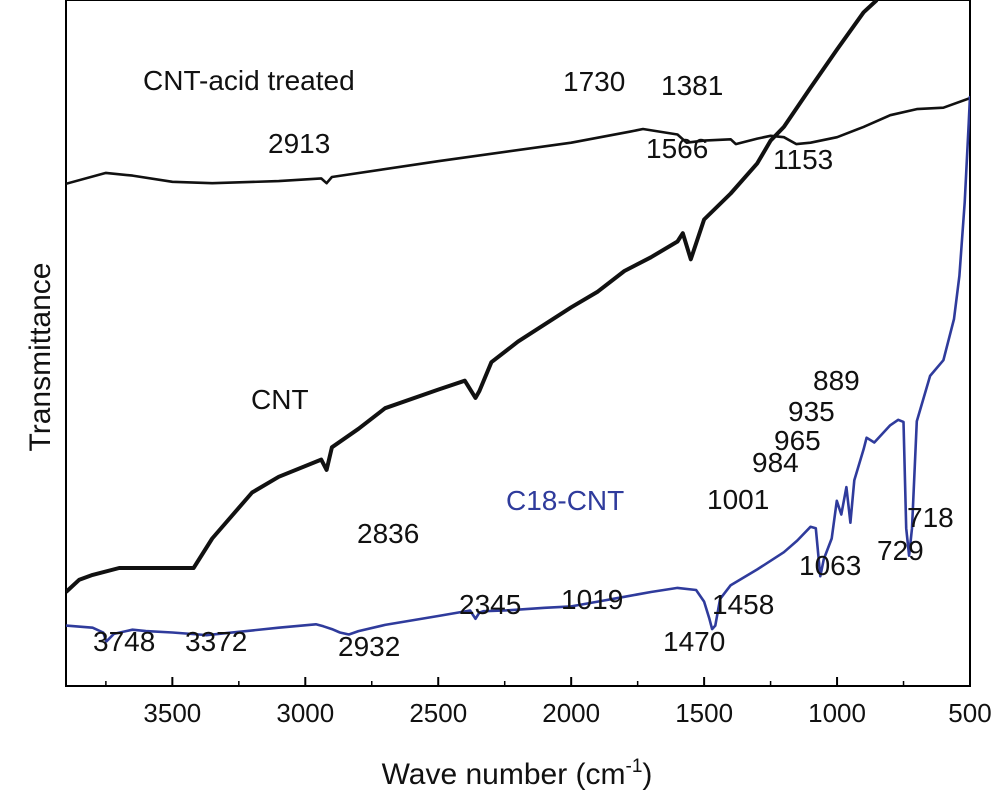  I want to click on x-tick-label-2500: 2500, so click(438, 713).